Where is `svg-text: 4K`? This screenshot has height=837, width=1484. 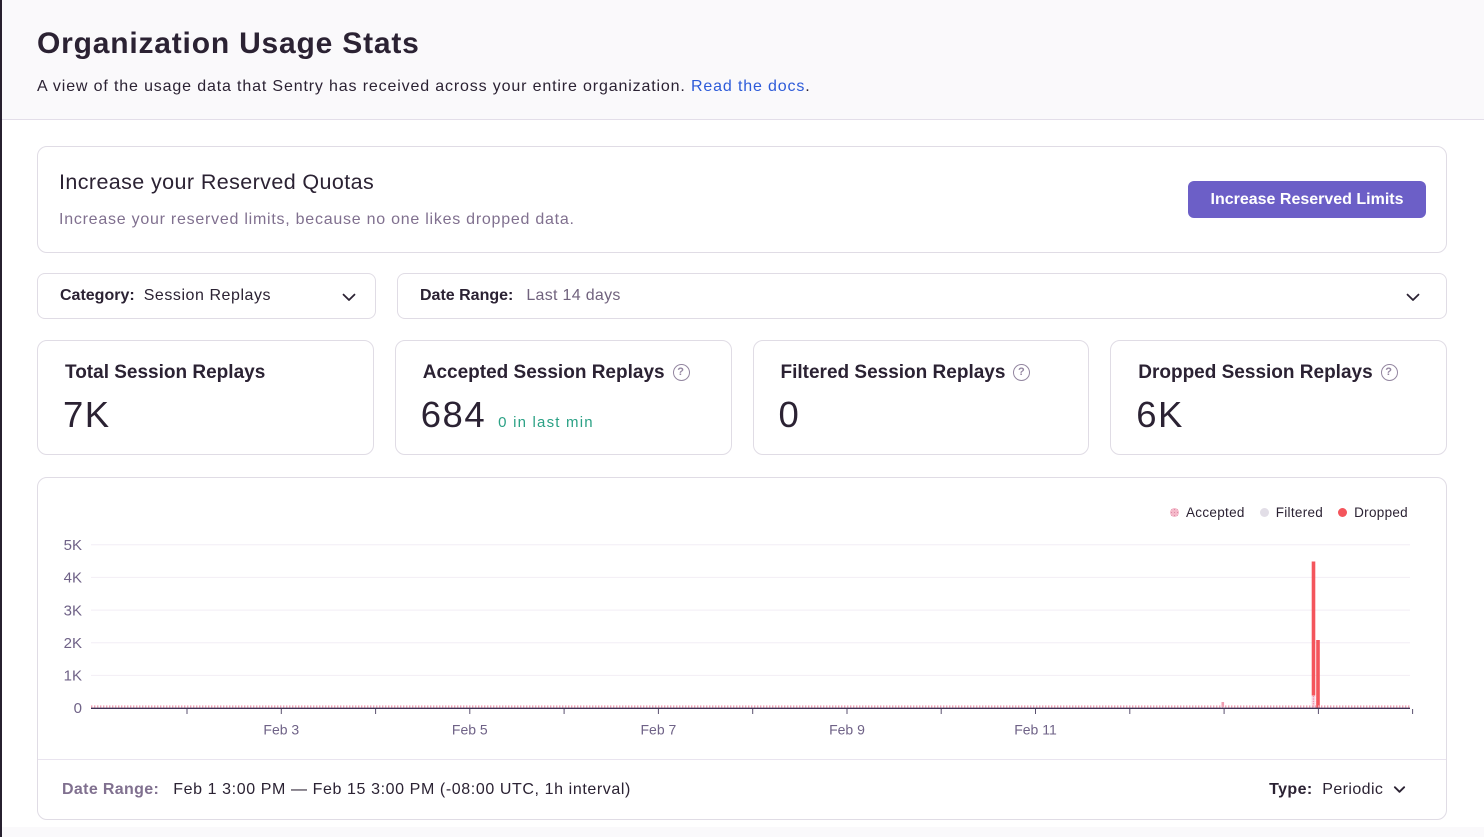 svg-text: 4K is located at coordinates (73, 578).